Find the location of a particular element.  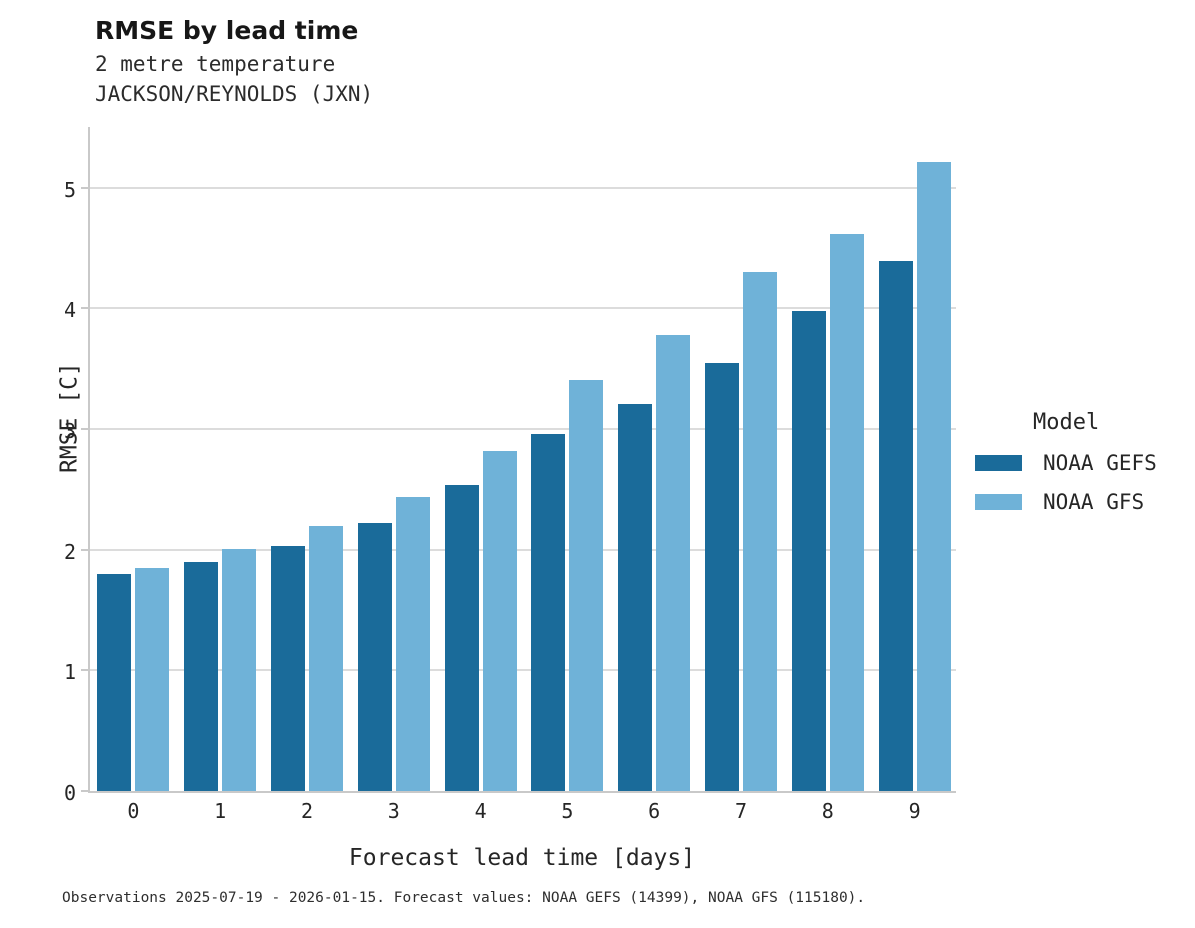

y-tick-label-2: 2 is located at coordinates (69, 551).